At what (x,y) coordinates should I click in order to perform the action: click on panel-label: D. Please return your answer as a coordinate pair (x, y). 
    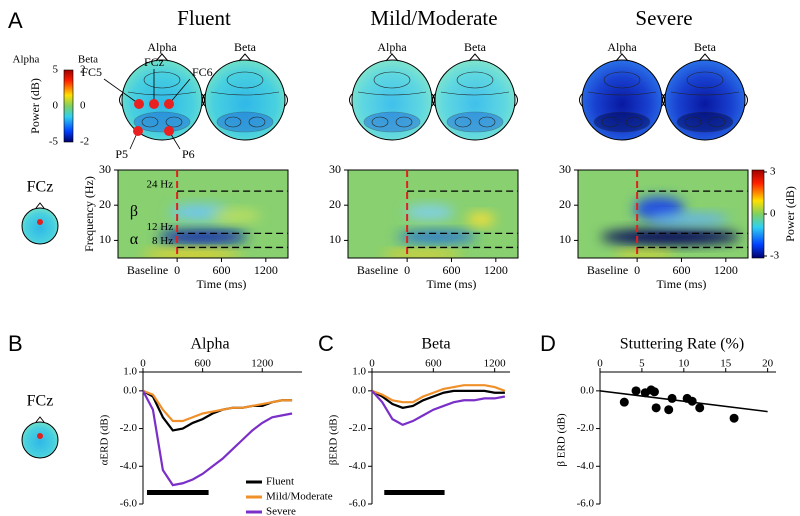
    Looking at the image, I should click on (548, 343).